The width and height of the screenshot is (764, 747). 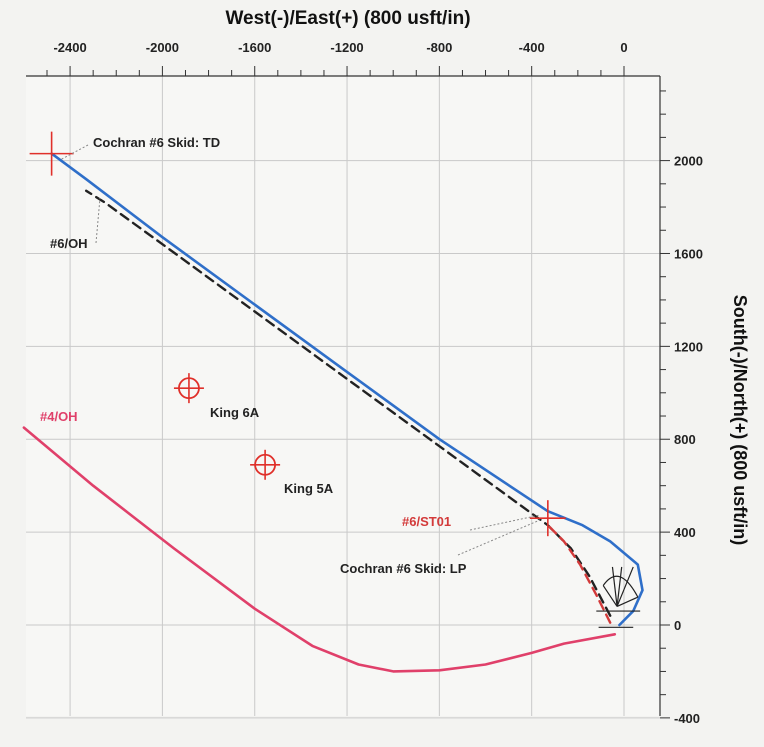 I want to click on target-king-6a, so click(x=188, y=388).